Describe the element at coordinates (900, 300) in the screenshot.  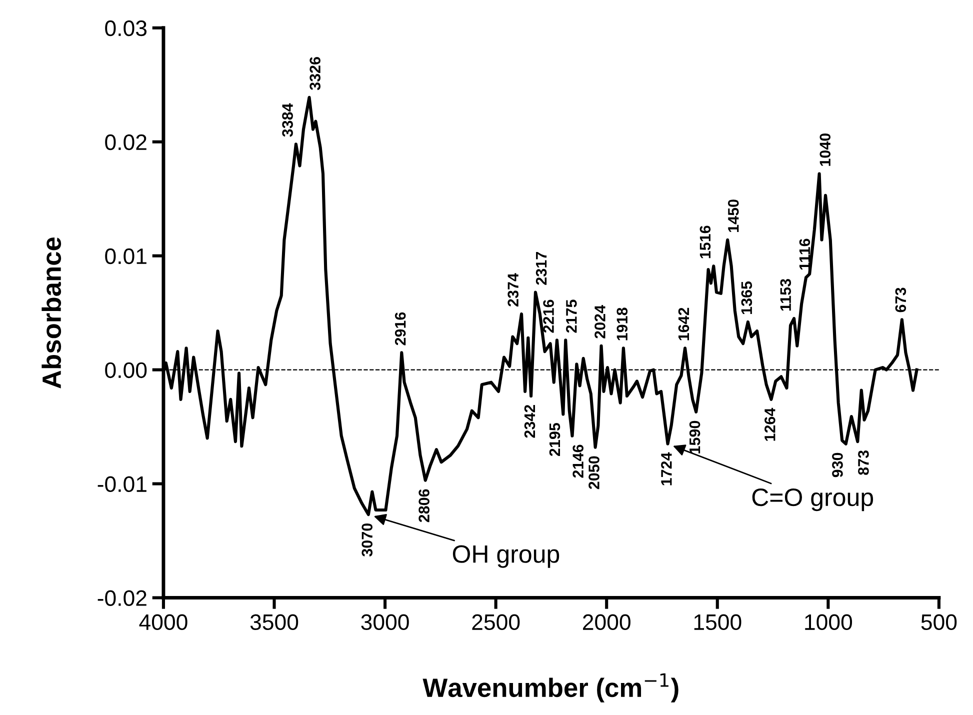
I see `annotation: 673` at that location.